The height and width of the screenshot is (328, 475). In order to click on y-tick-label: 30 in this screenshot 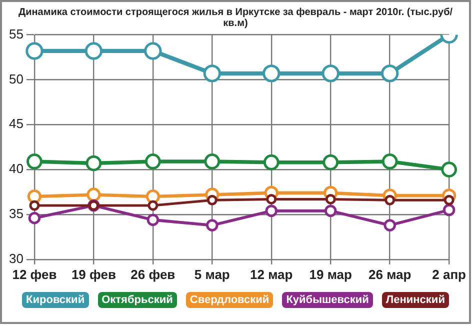, I will do `click(16, 258)`.